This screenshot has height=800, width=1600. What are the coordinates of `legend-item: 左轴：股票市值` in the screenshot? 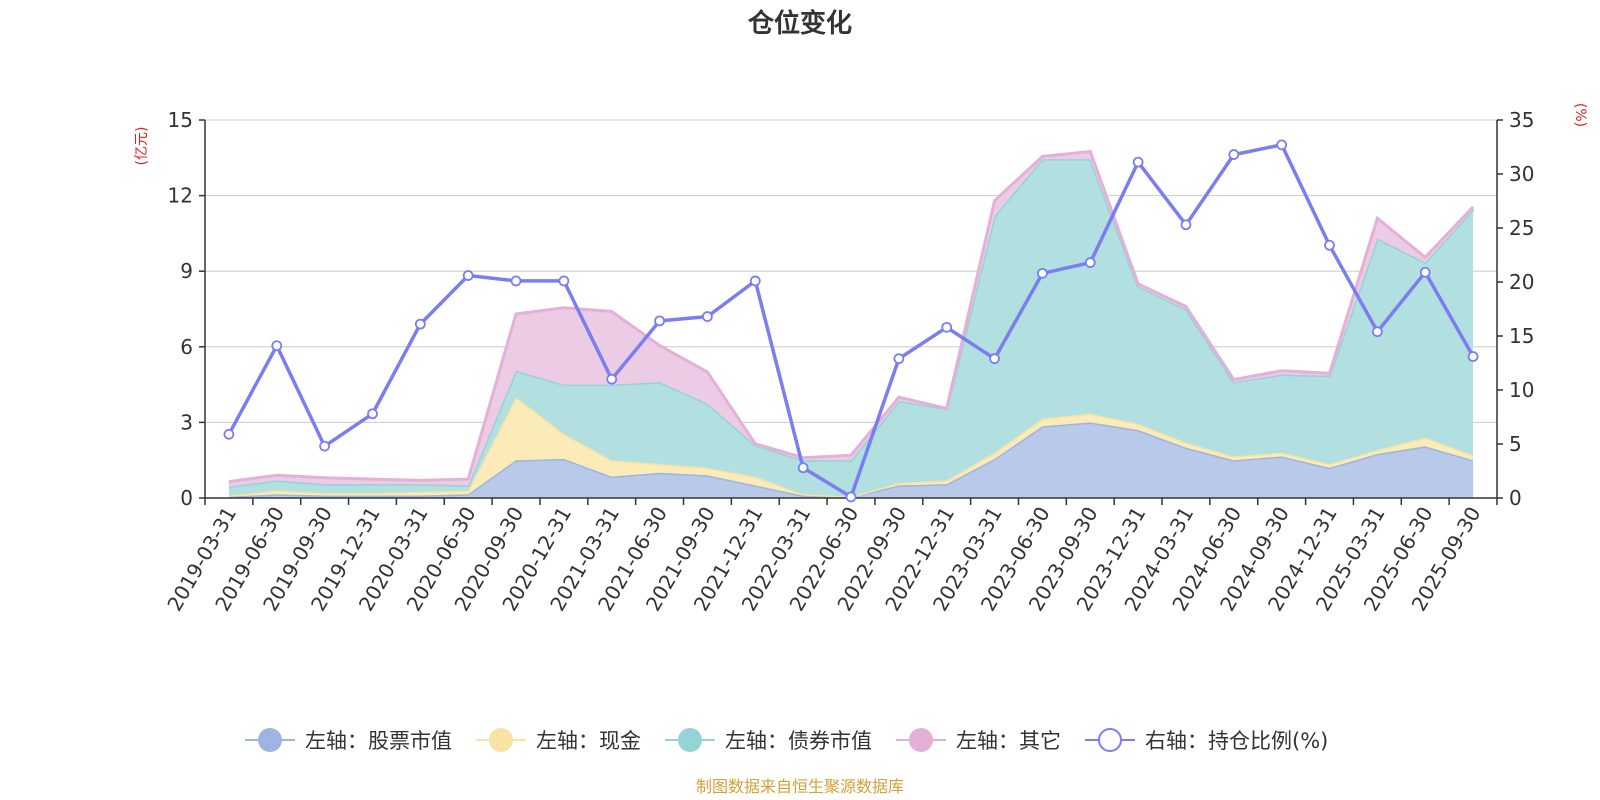 It's located at (348, 740).